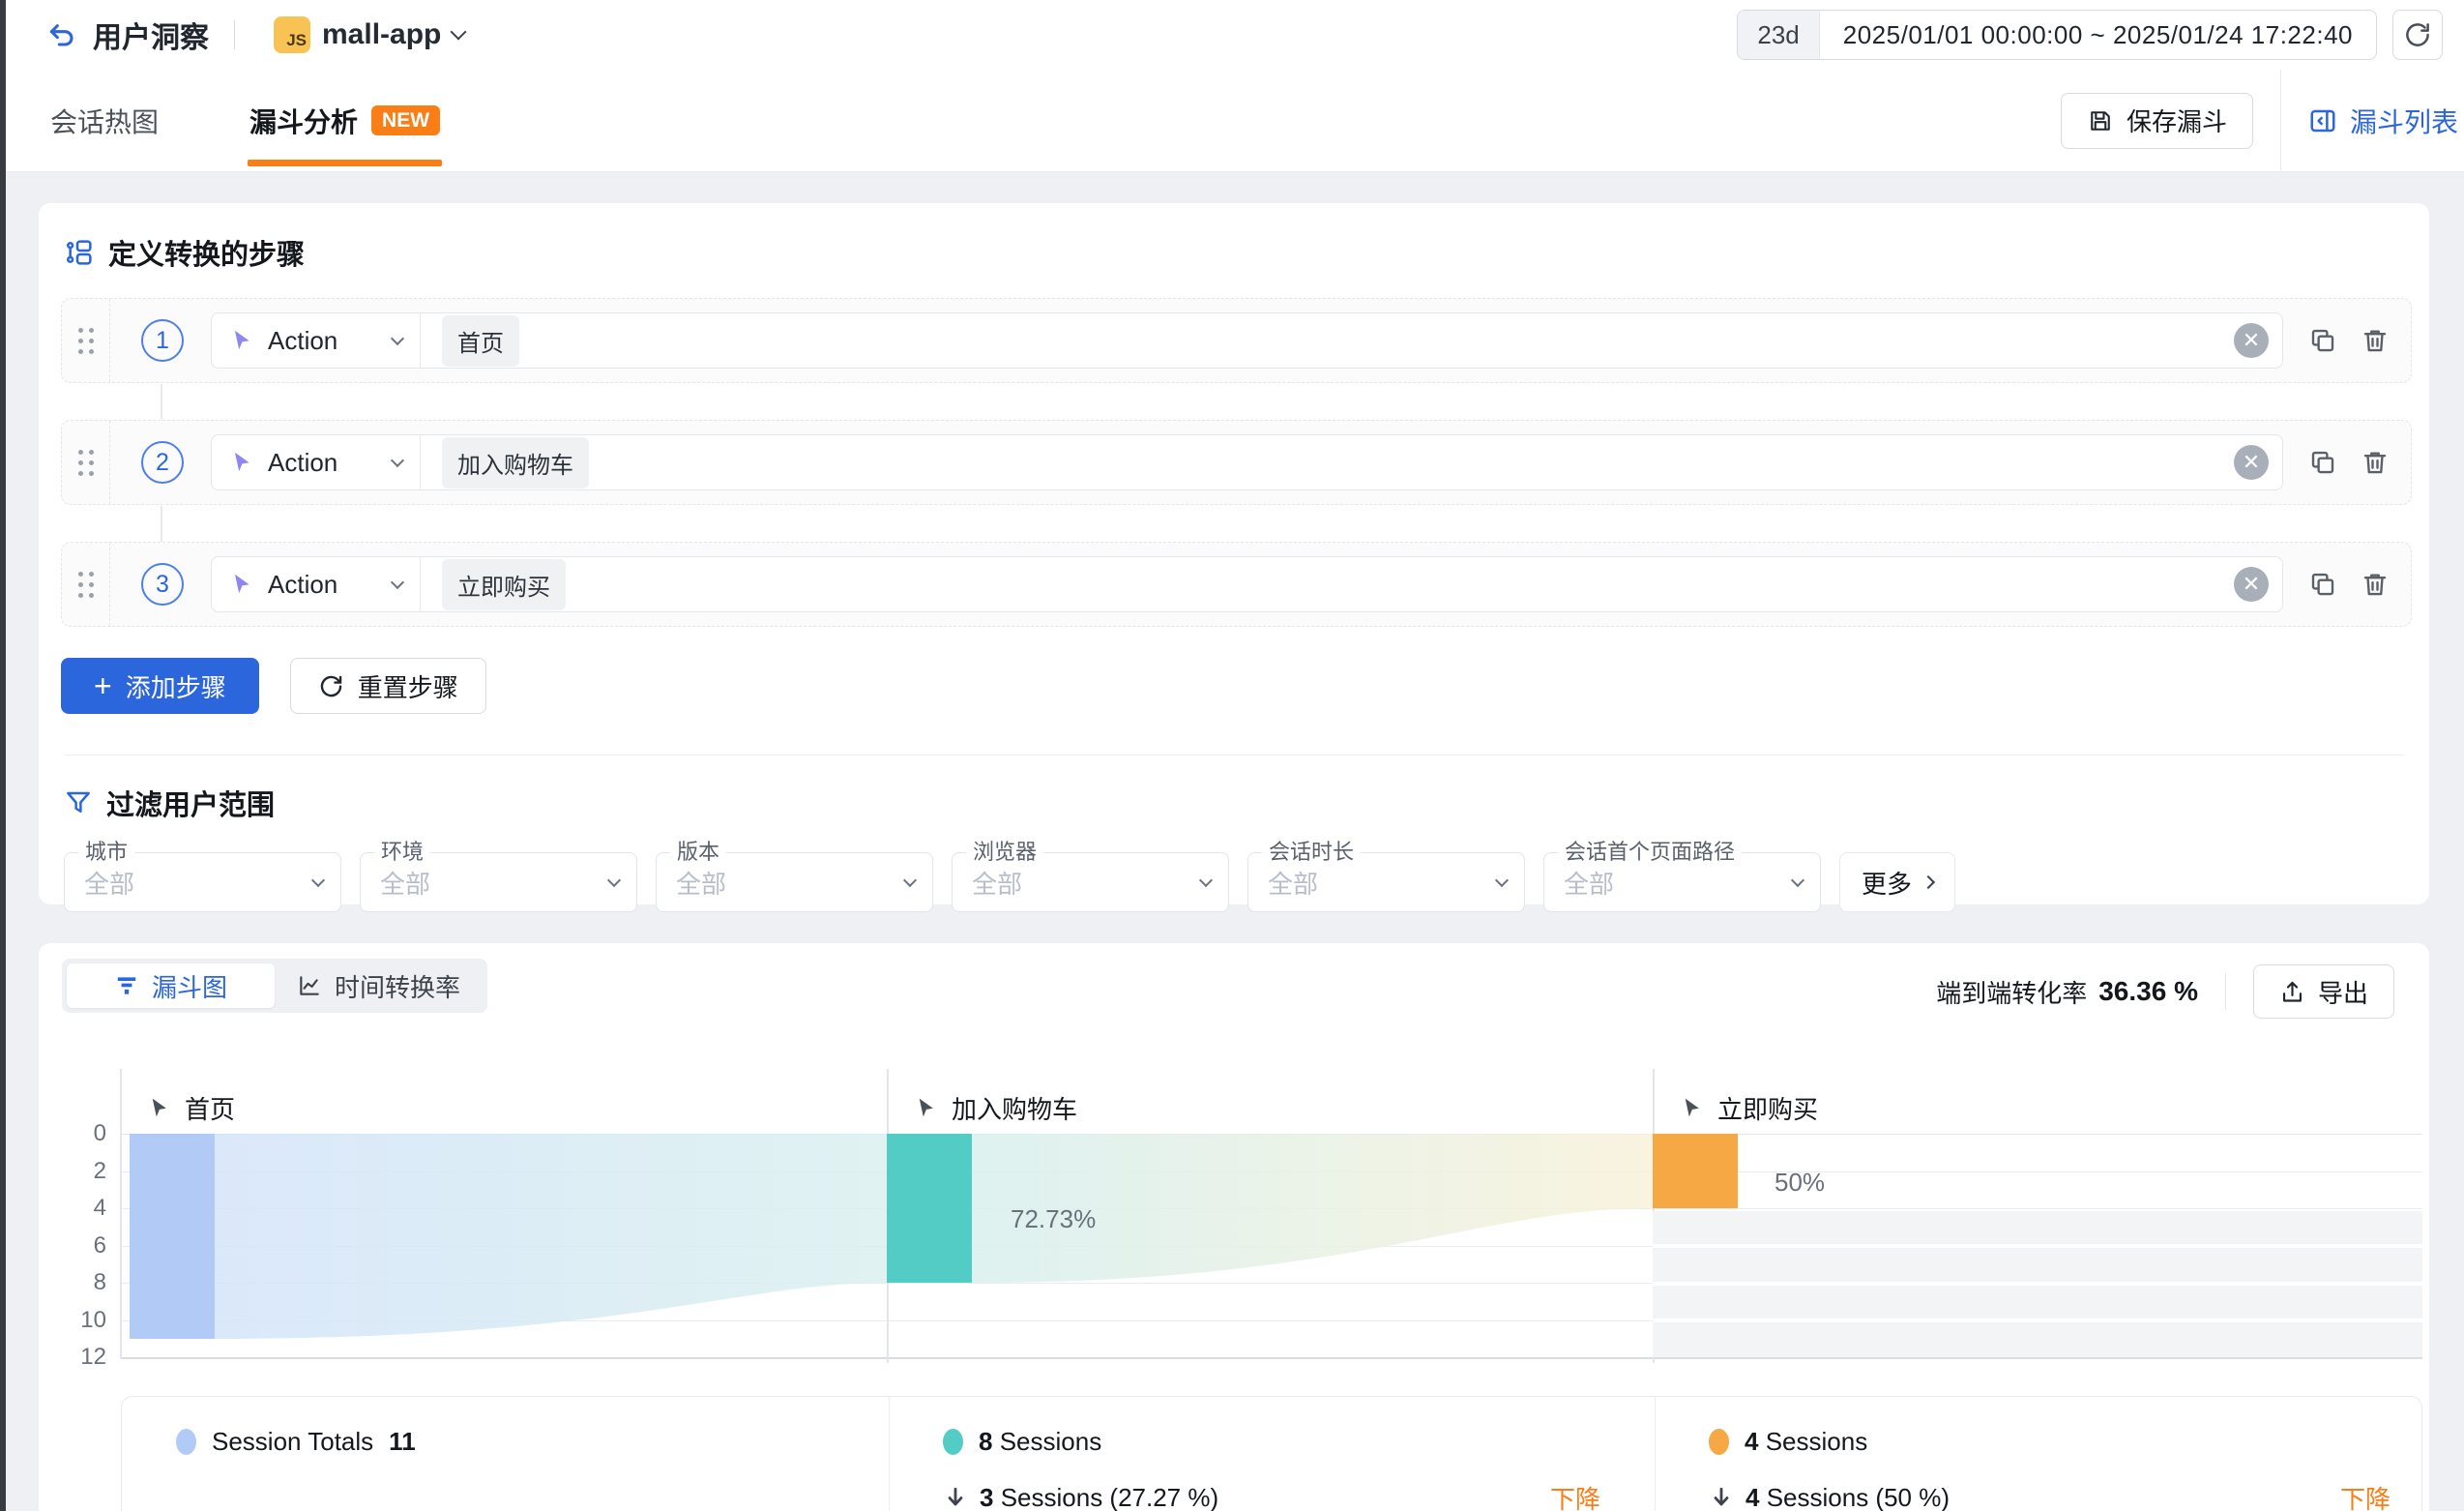 The image size is (2464, 1511). Describe the element at coordinates (2418, 35) in the screenshot. I see `refresh-button` at that location.